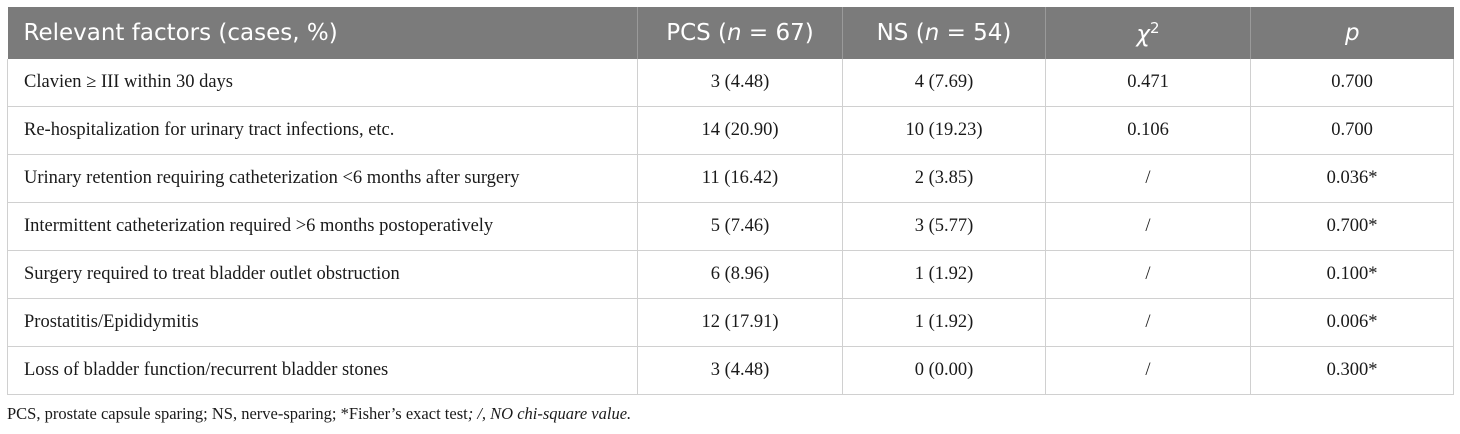 The width and height of the screenshot is (1460, 434). Describe the element at coordinates (740, 226) in the screenshot. I see `cell-pcs: 5 (7.46)` at that location.